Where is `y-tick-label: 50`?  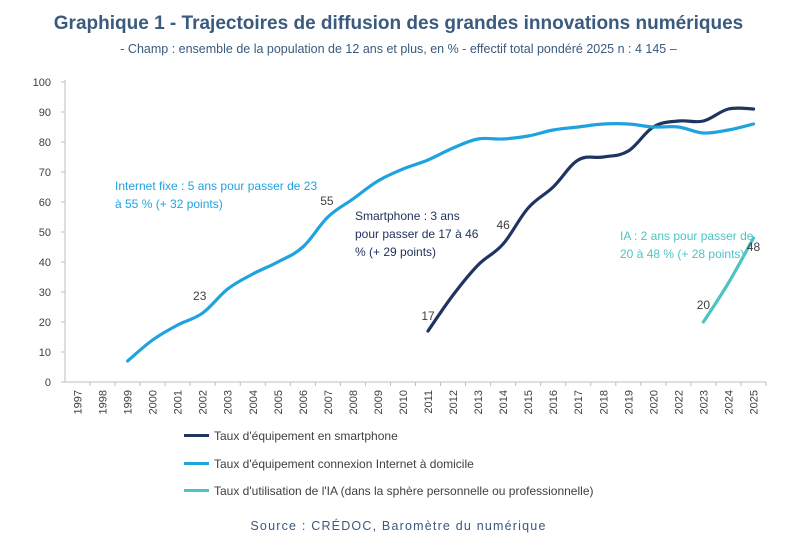 y-tick-label: 50 is located at coordinates (45, 233).